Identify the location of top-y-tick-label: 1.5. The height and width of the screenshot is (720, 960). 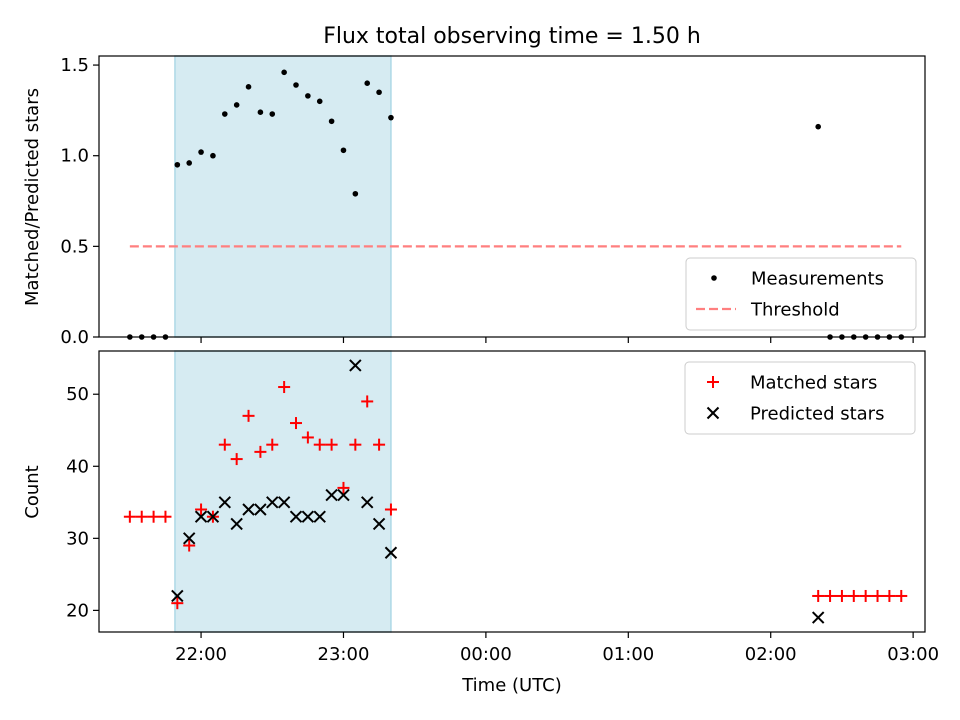
(74, 65).